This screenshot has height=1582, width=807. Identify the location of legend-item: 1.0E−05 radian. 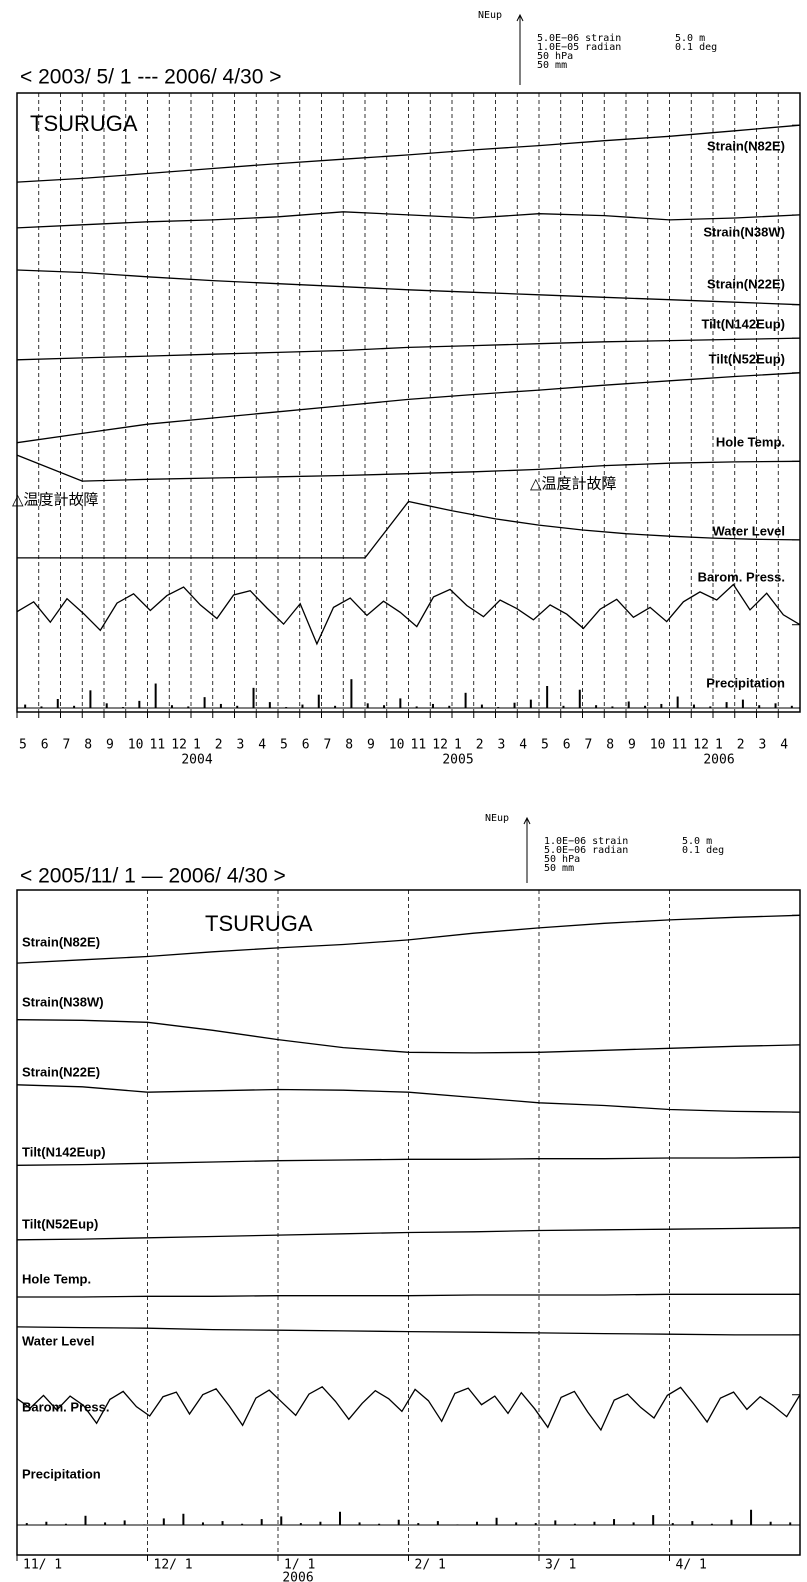
(579, 47).